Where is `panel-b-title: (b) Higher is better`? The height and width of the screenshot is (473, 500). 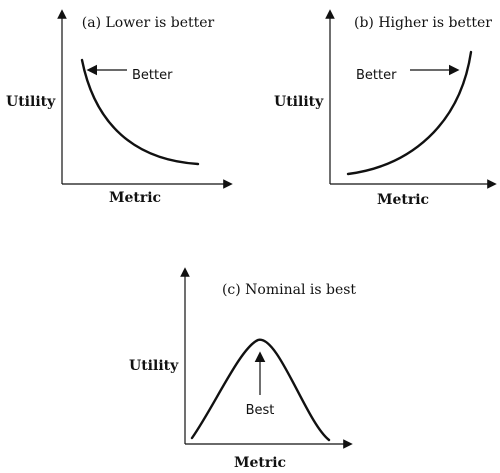 panel-b-title: (b) Higher is better is located at coordinates (423, 23).